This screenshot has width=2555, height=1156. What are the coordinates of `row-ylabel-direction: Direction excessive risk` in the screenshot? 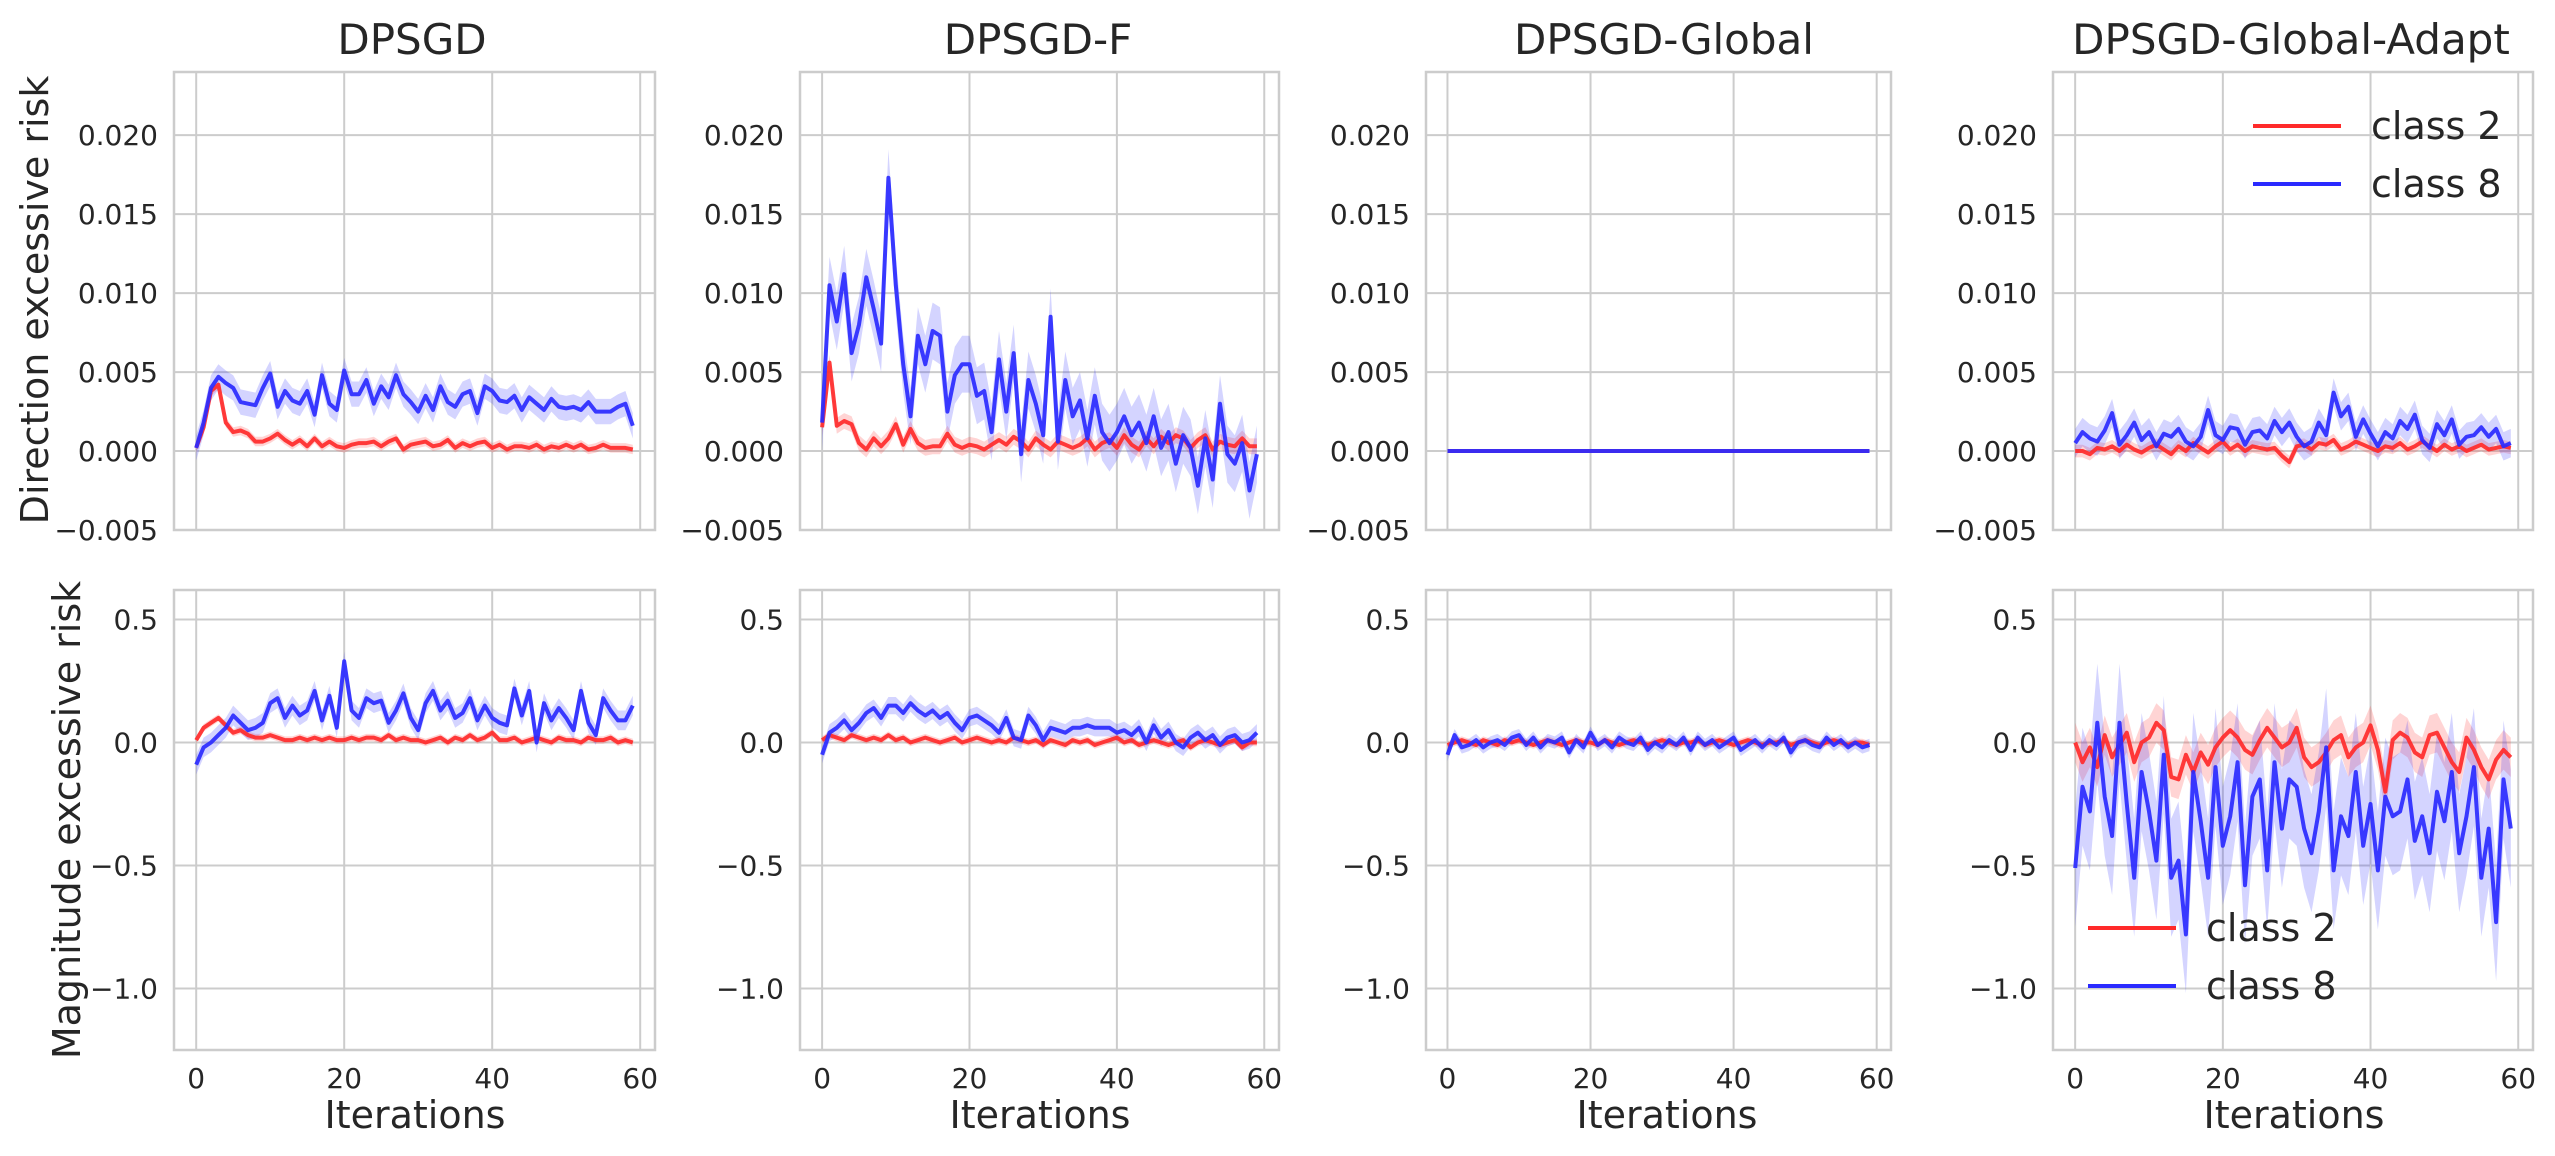 It's located at (35, 300).